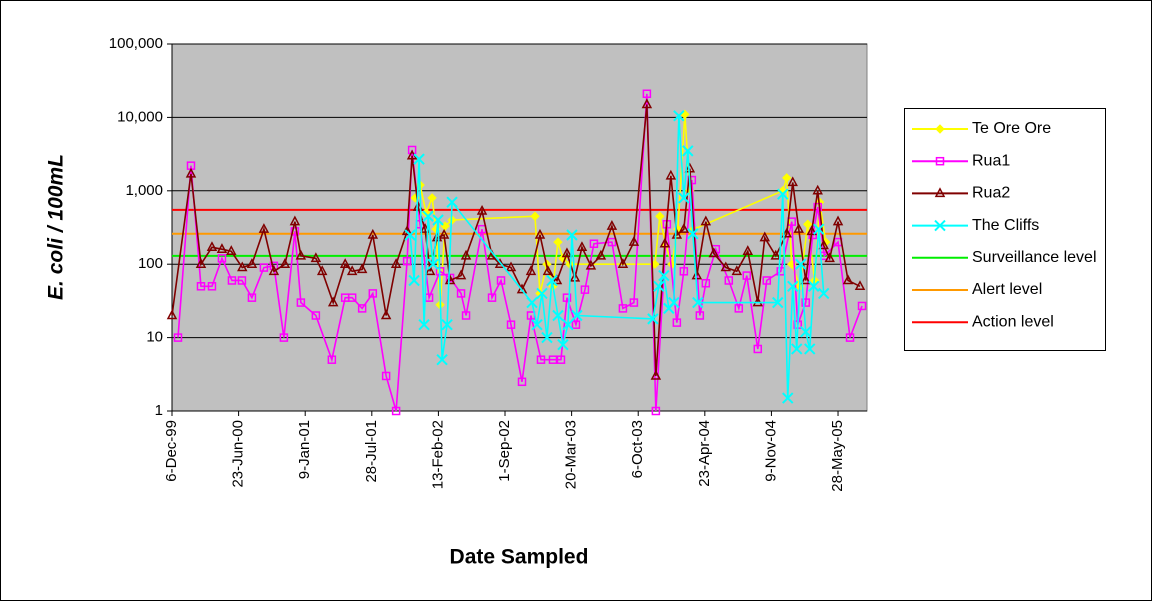 This screenshot has width=1152, height=601. I want to click on x-tick-label: 6-Oct-03, so click(637, 449).